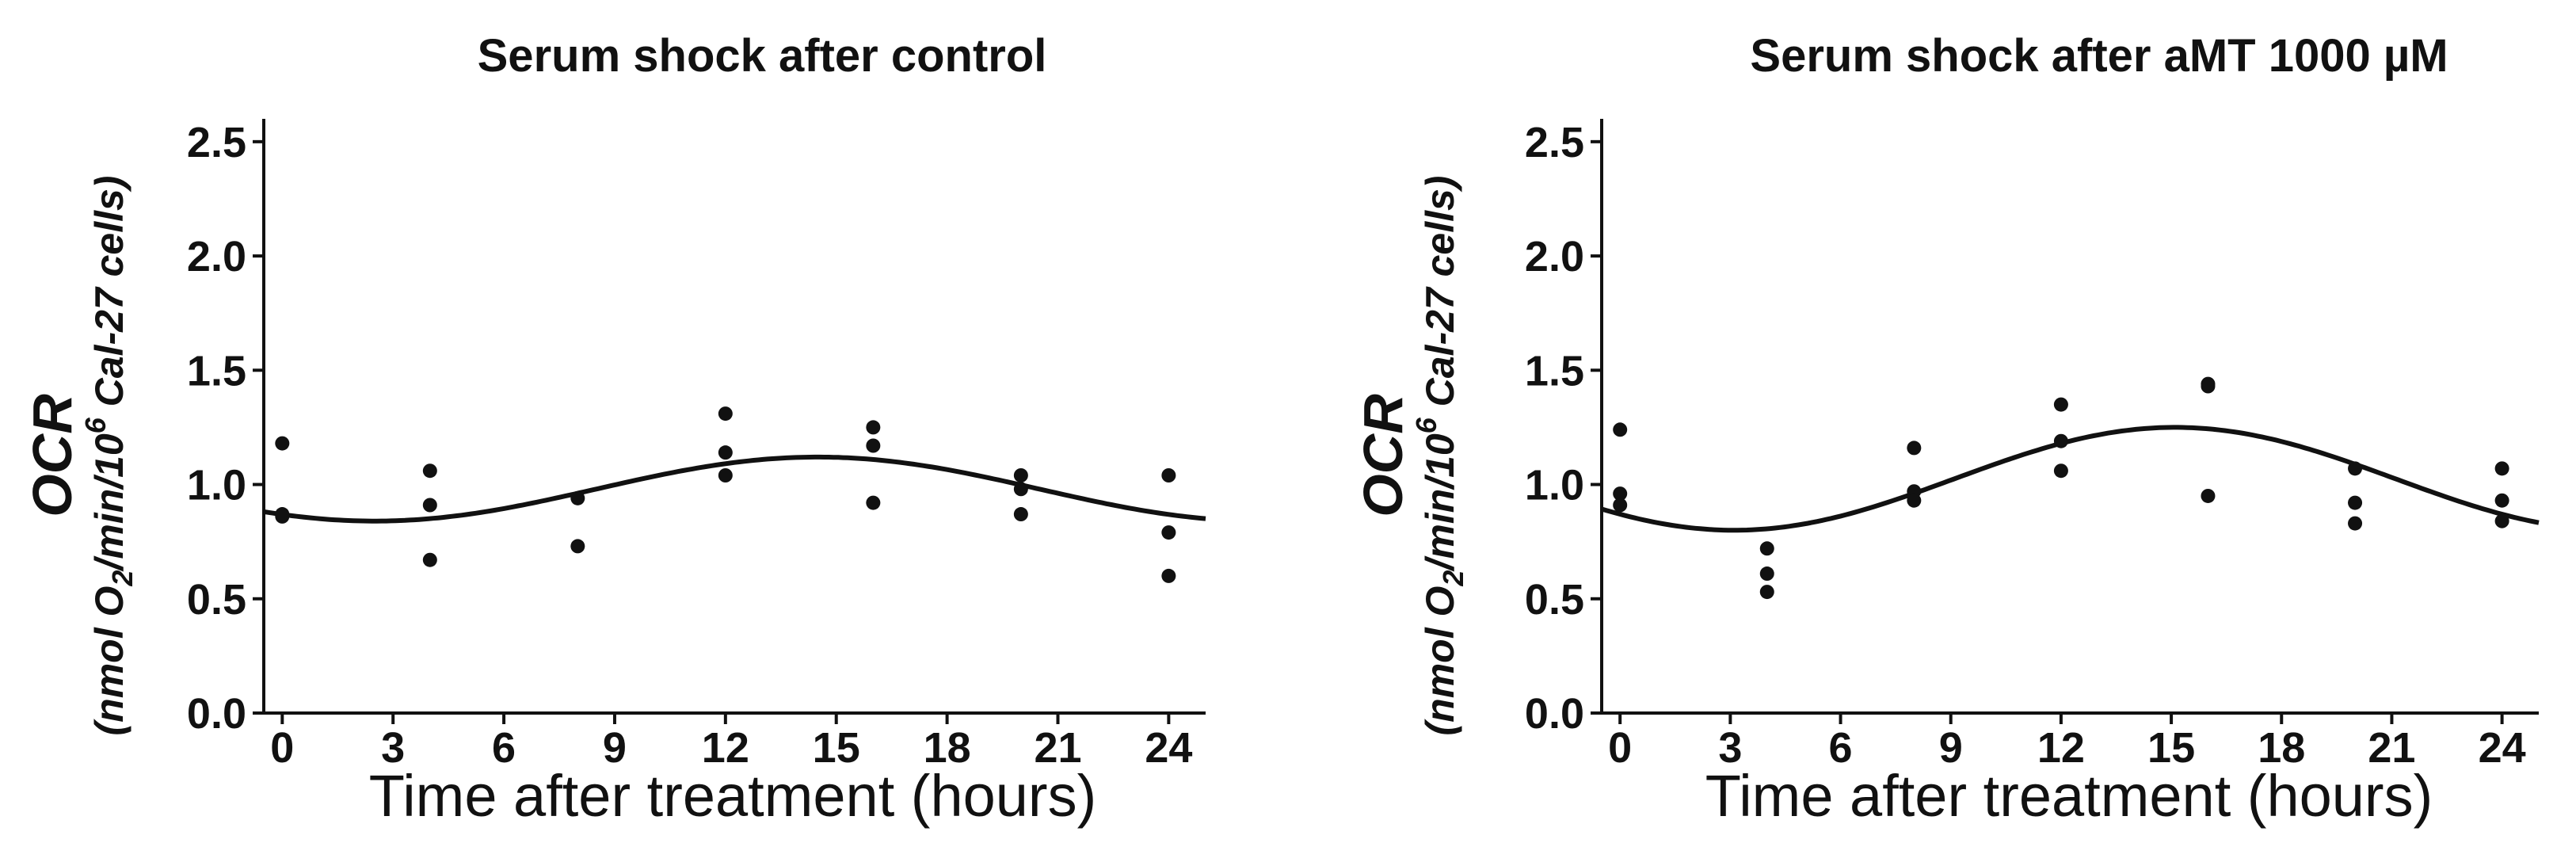 This screenshot has height=862, width=2576. What do you see at coordinates (763, 56) in the screenshot?
I see `chart-title: Serum shock after control` at bounding box center [763, 56].